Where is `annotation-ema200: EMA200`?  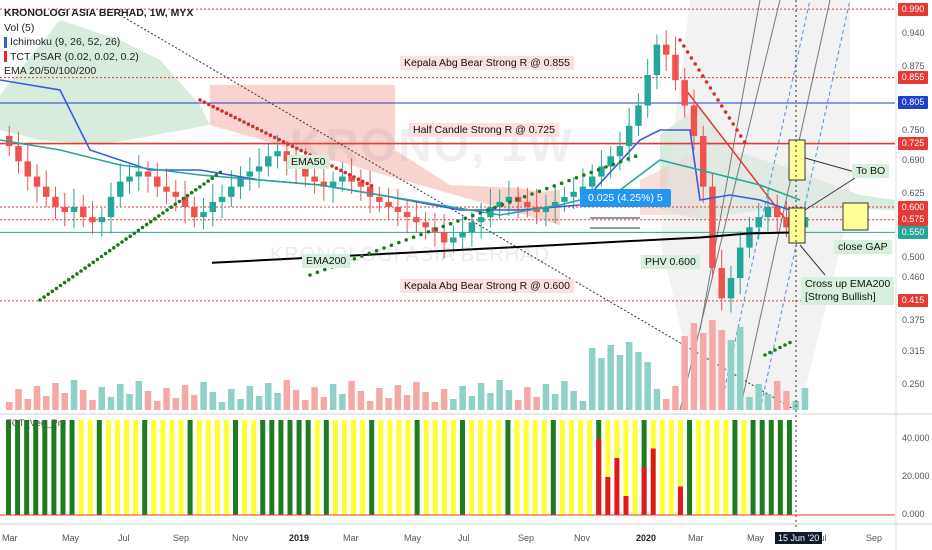 annotation-ema200: EMA200 is located at coordinates (326, 261).